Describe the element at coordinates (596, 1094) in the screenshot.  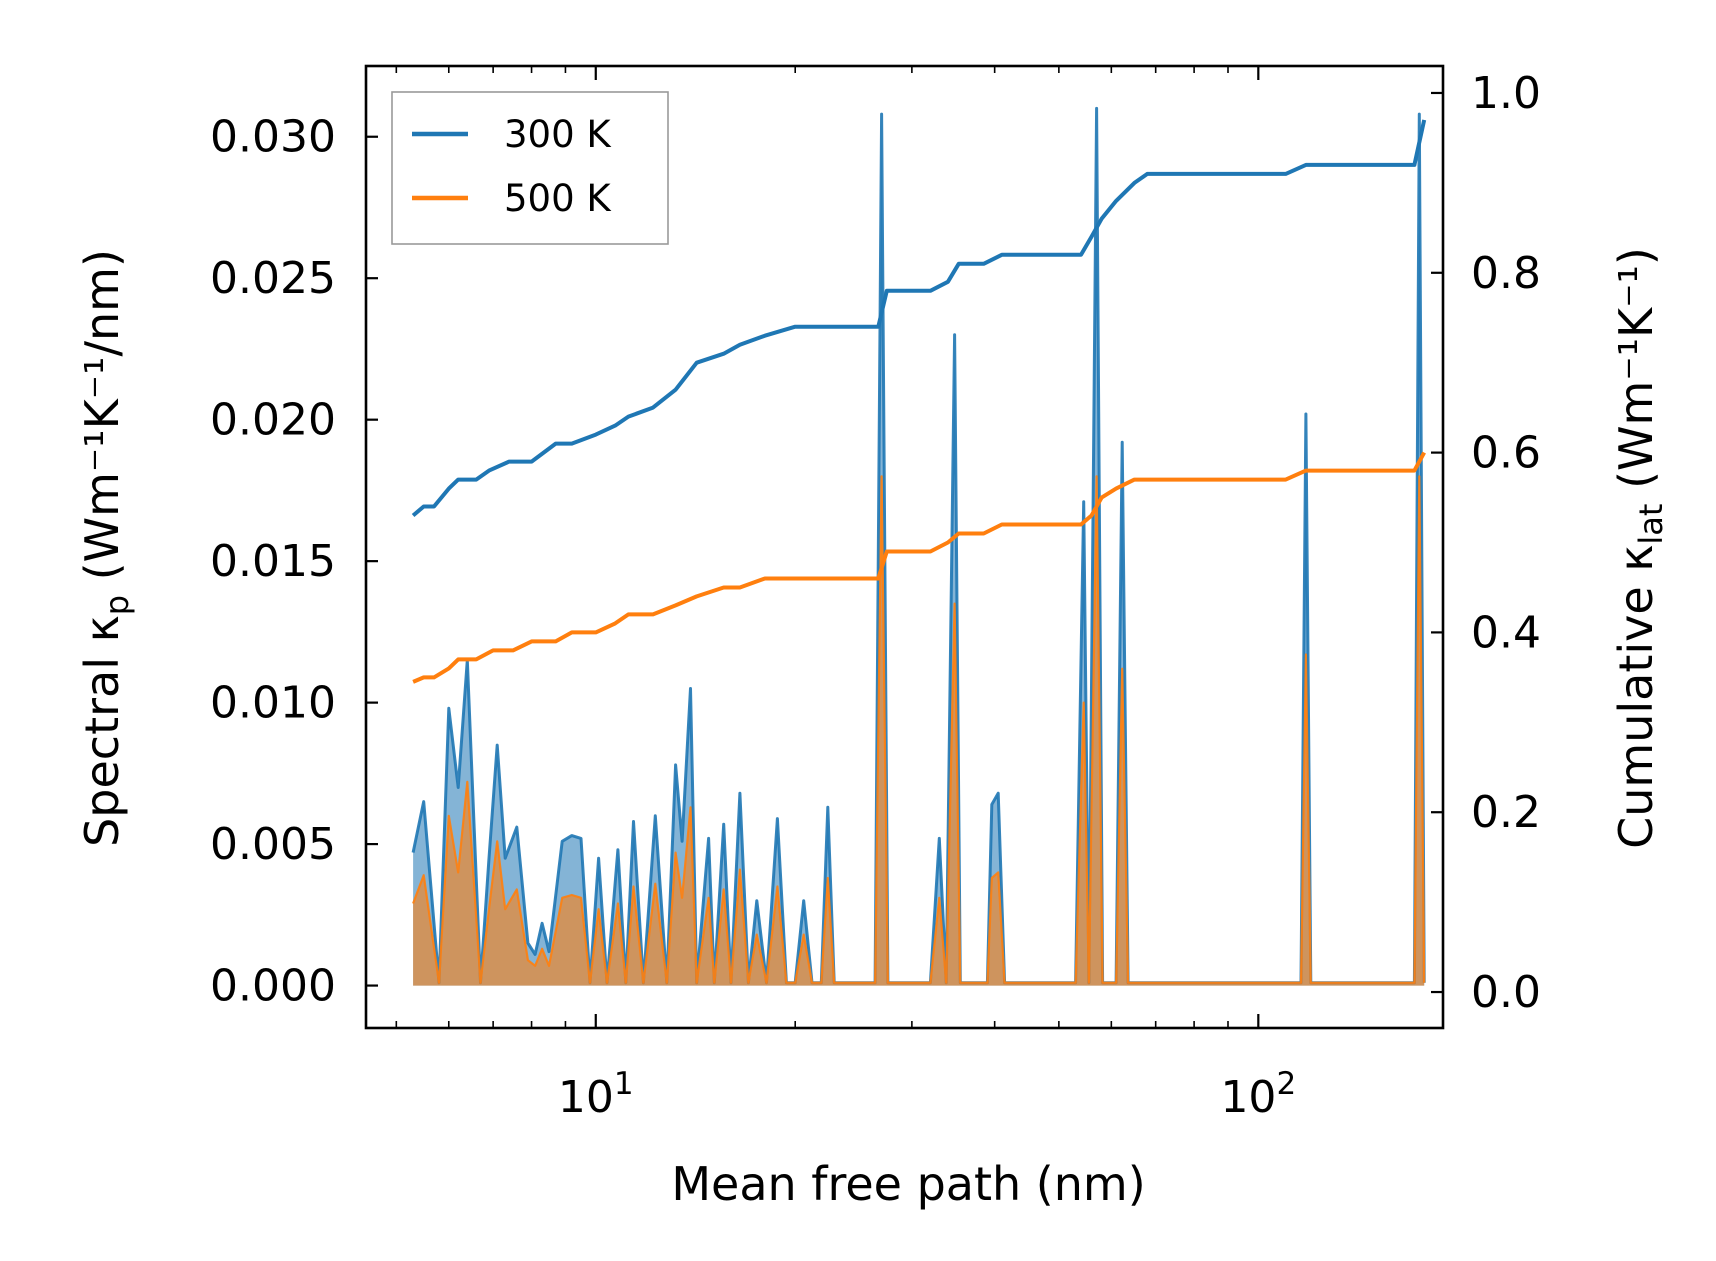
I see `x-tick-label: 10¹` at that location.